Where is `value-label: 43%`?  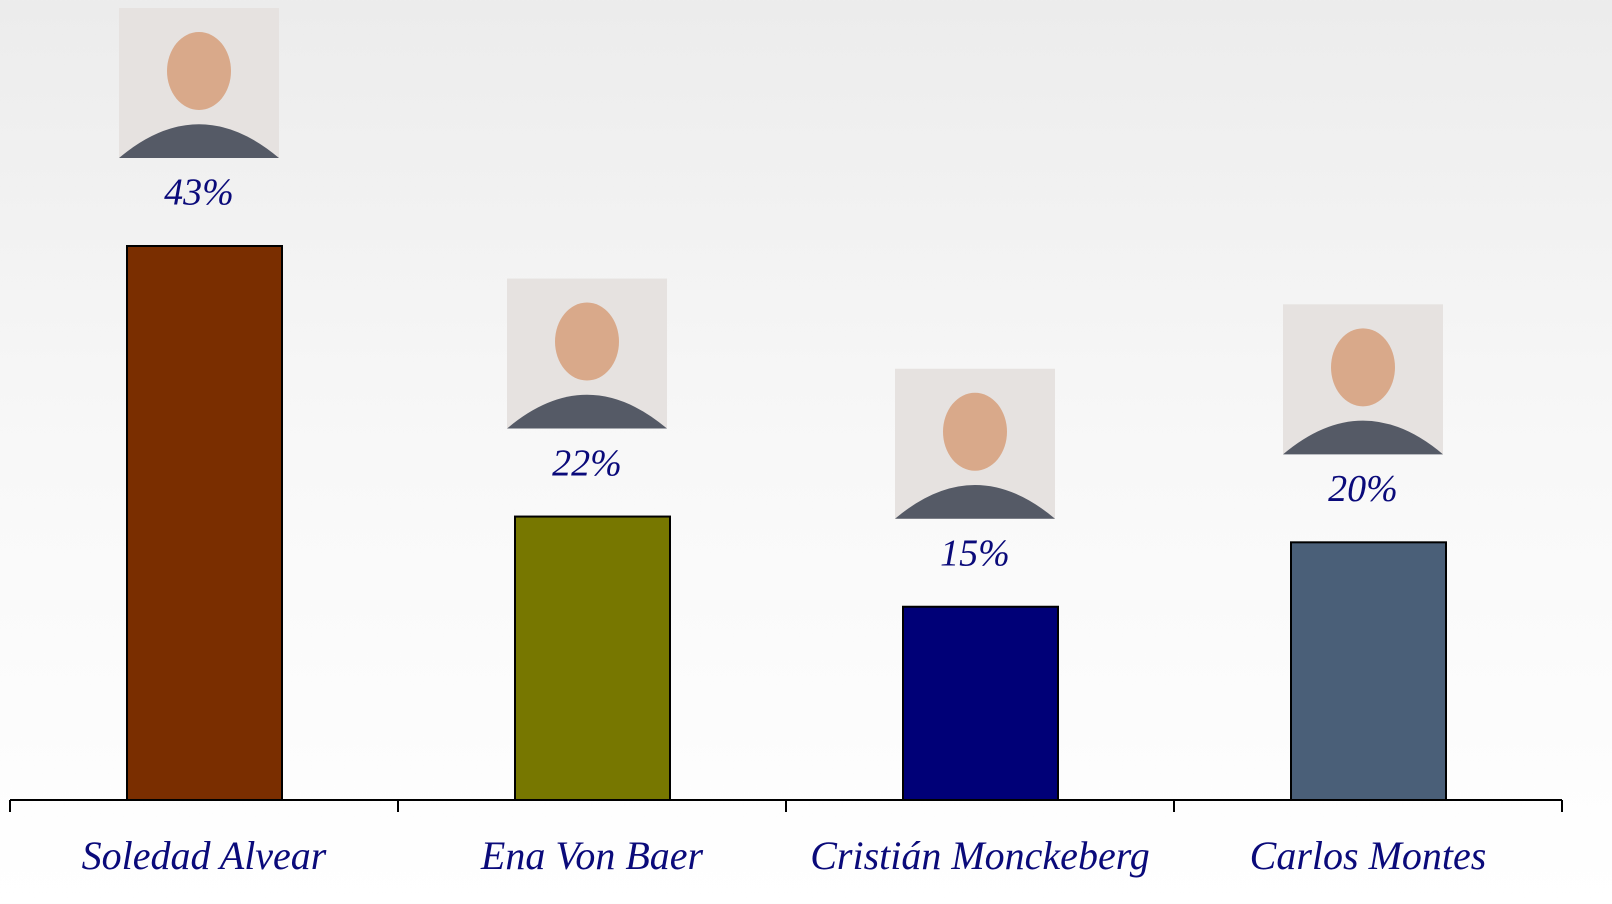 value-label: 43% is located at coordinates (199, 193).